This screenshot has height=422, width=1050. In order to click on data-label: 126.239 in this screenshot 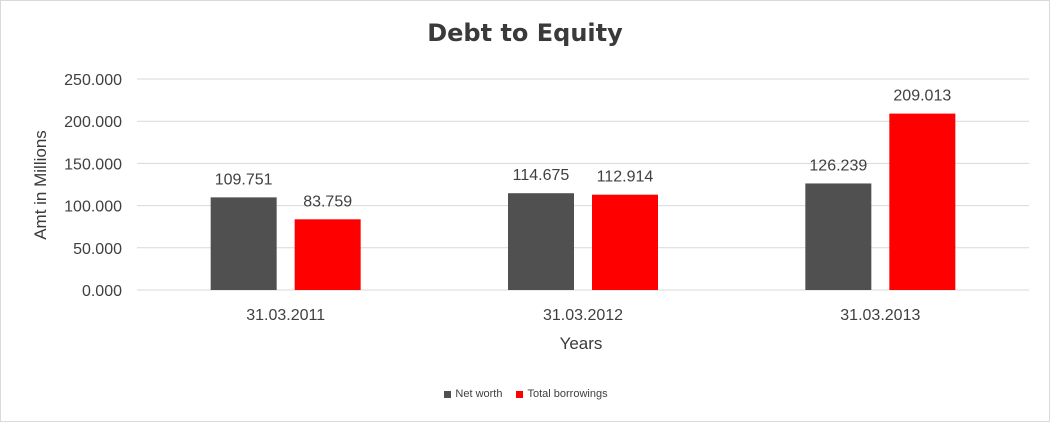, I will do `click(838, 165)`.